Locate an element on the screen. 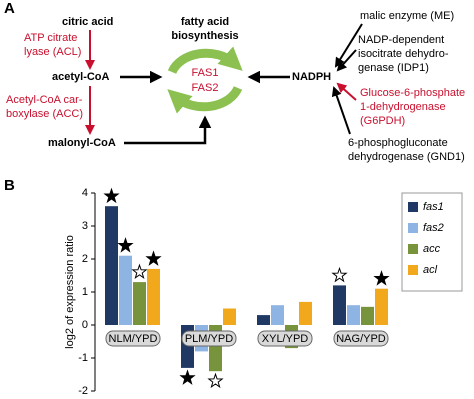 This screenshot has height=399, width=474. source: Glucose-6-phosphate is located at coordinates (412, 93).